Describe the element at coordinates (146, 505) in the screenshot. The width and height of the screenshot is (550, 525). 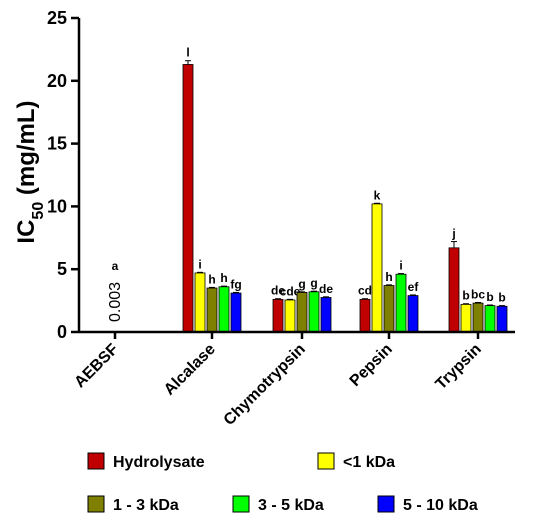
I see `legend-label: 1 - 3 kDa` at that location.